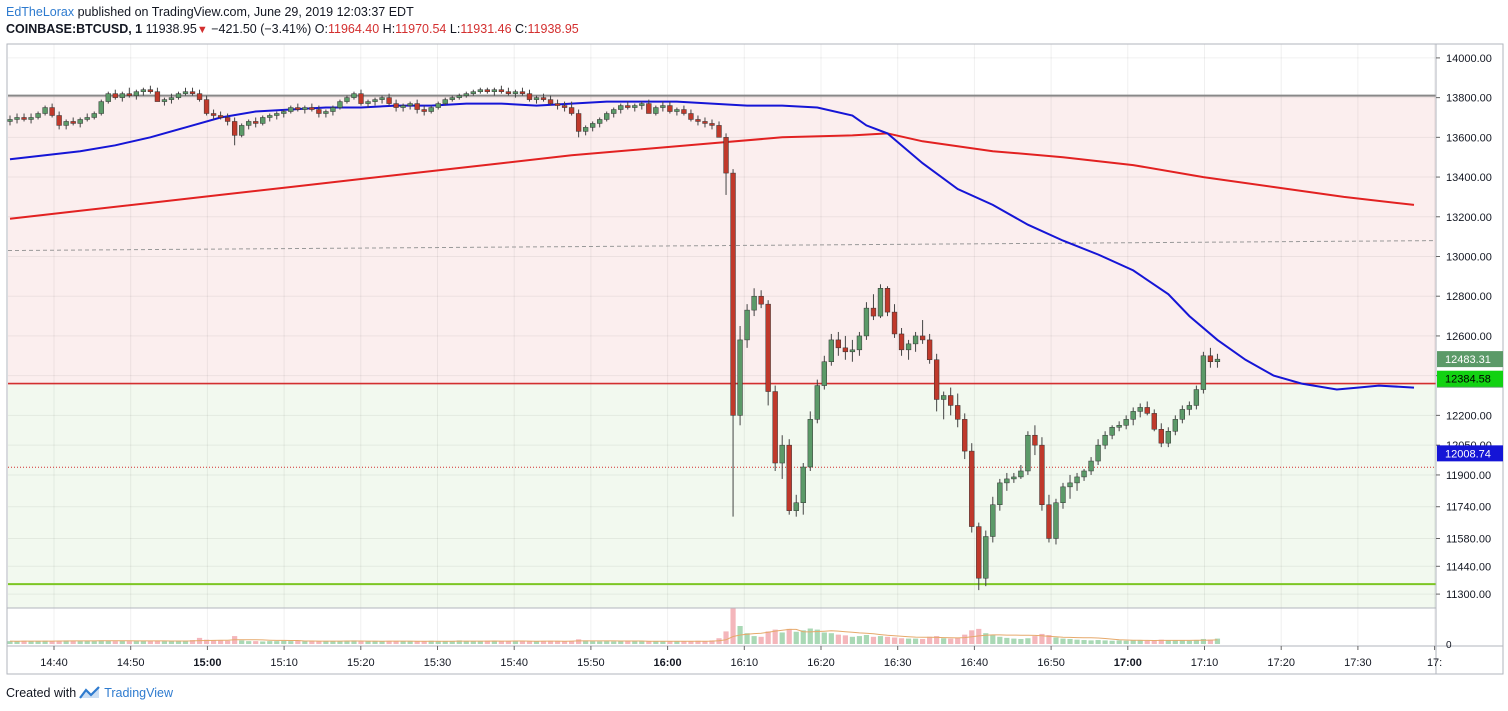 This screenshot has width=1508, height=711. I want to click on x-tick-label: 17:, so click(1434, 663).